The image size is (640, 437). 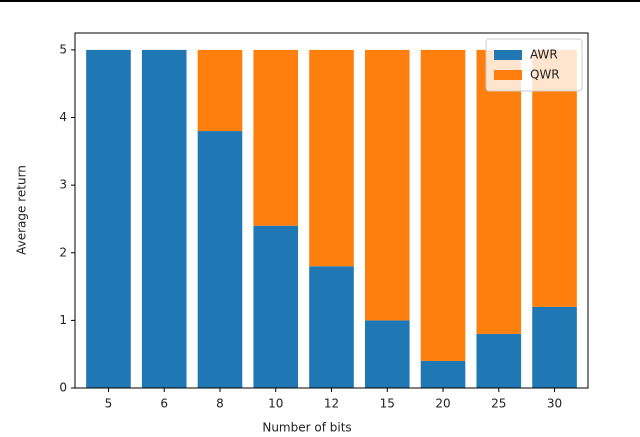 I want to click on x-tick-label: 25, so click(x=498, y=404).